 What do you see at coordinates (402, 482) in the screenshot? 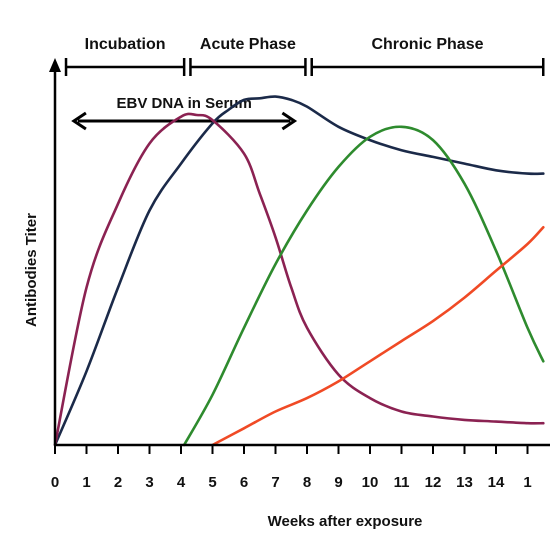
I see `x-tick-label: 11` at bounding box center [402, 482].